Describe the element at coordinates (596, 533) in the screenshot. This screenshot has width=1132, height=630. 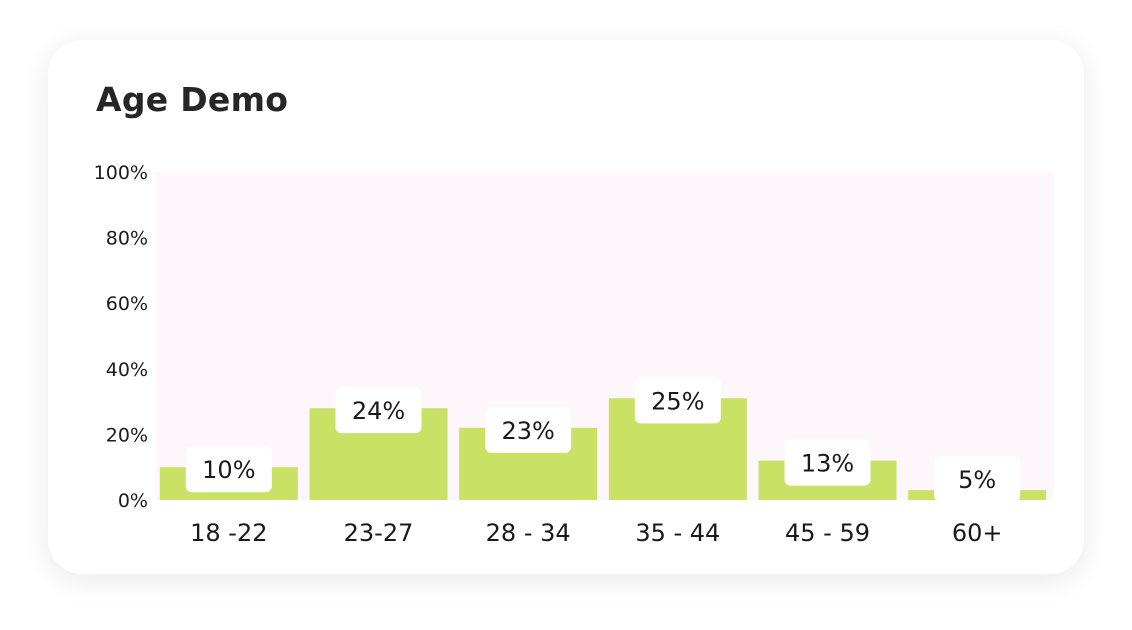
I see `x-axis-labels: 18 -22 23-27 28 - 34 35 - 44 45 - 59 60+` at that location.